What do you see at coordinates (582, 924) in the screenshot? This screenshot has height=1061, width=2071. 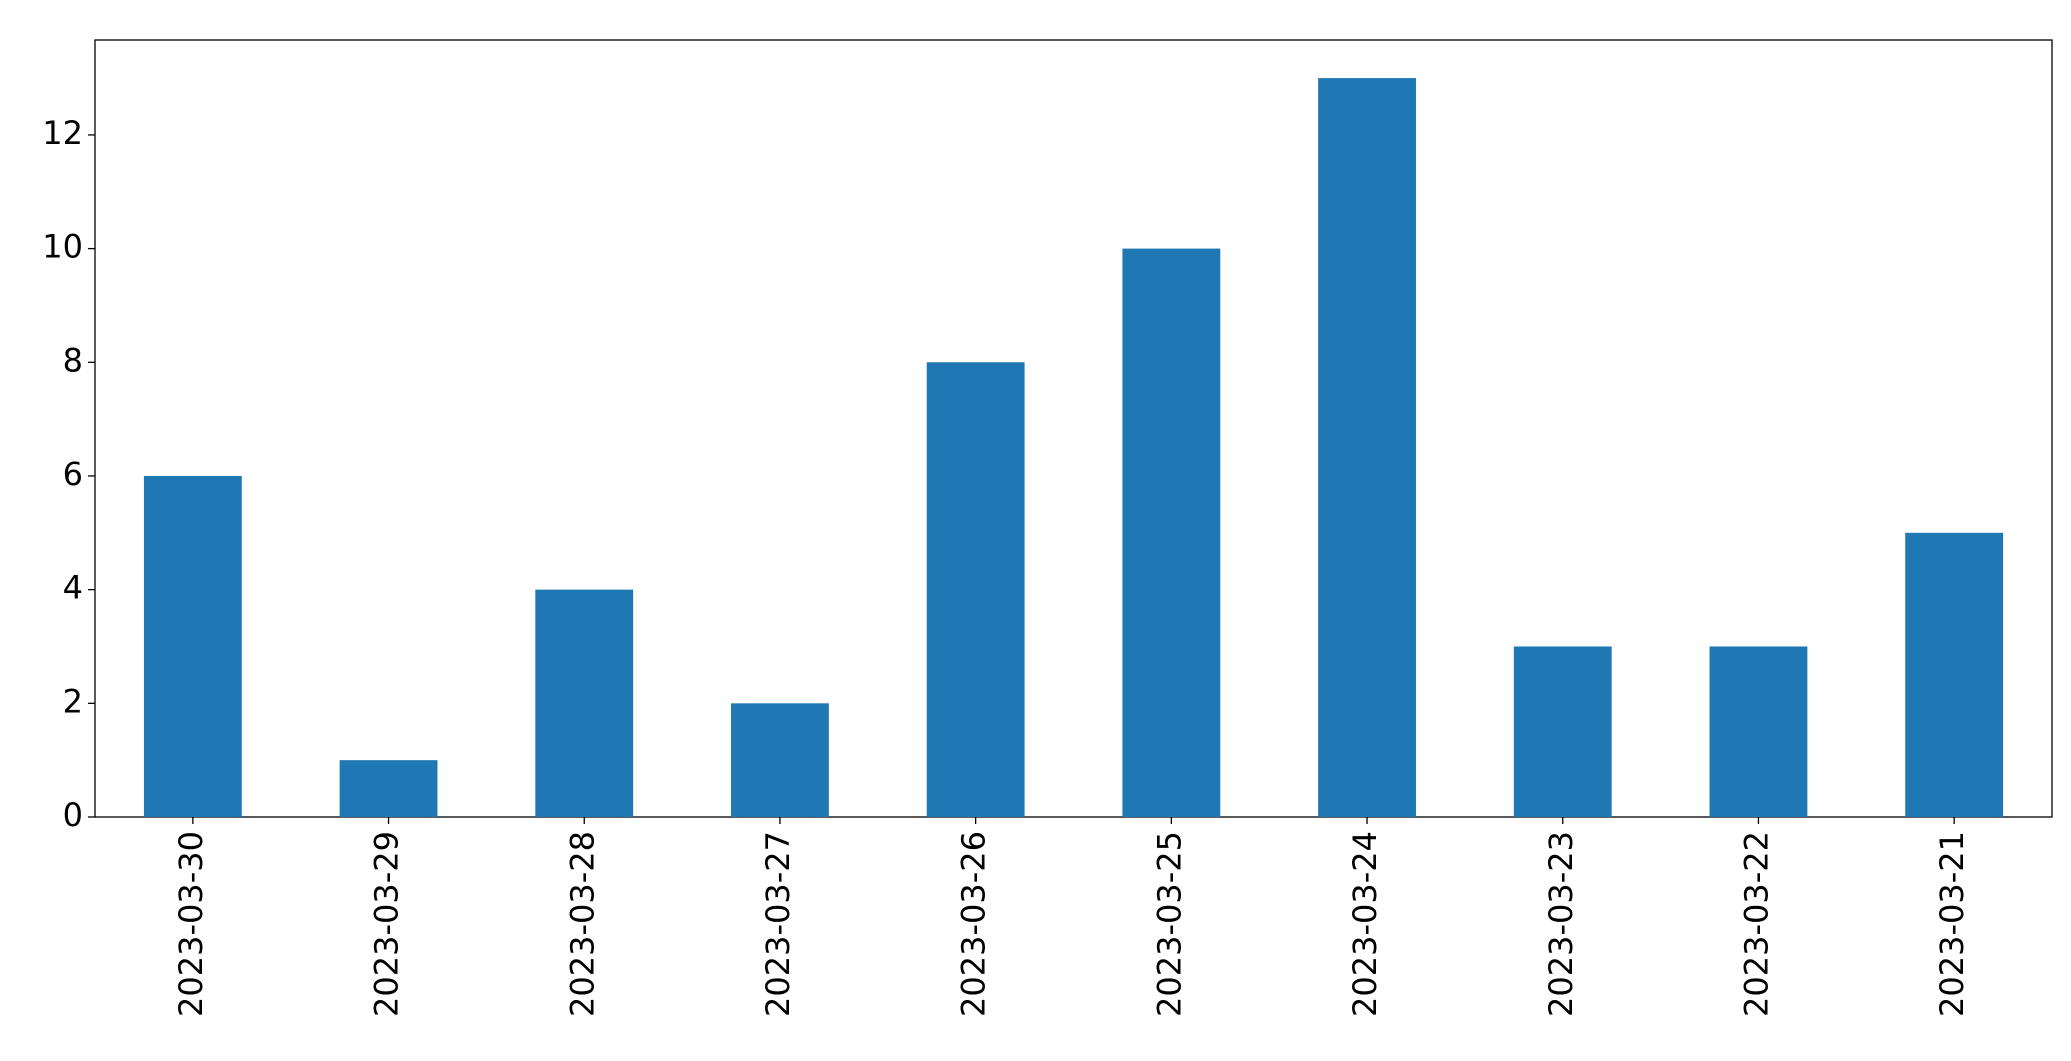 I see `x-tick-label: 2023-03-28` at bounding box center [582, 924].